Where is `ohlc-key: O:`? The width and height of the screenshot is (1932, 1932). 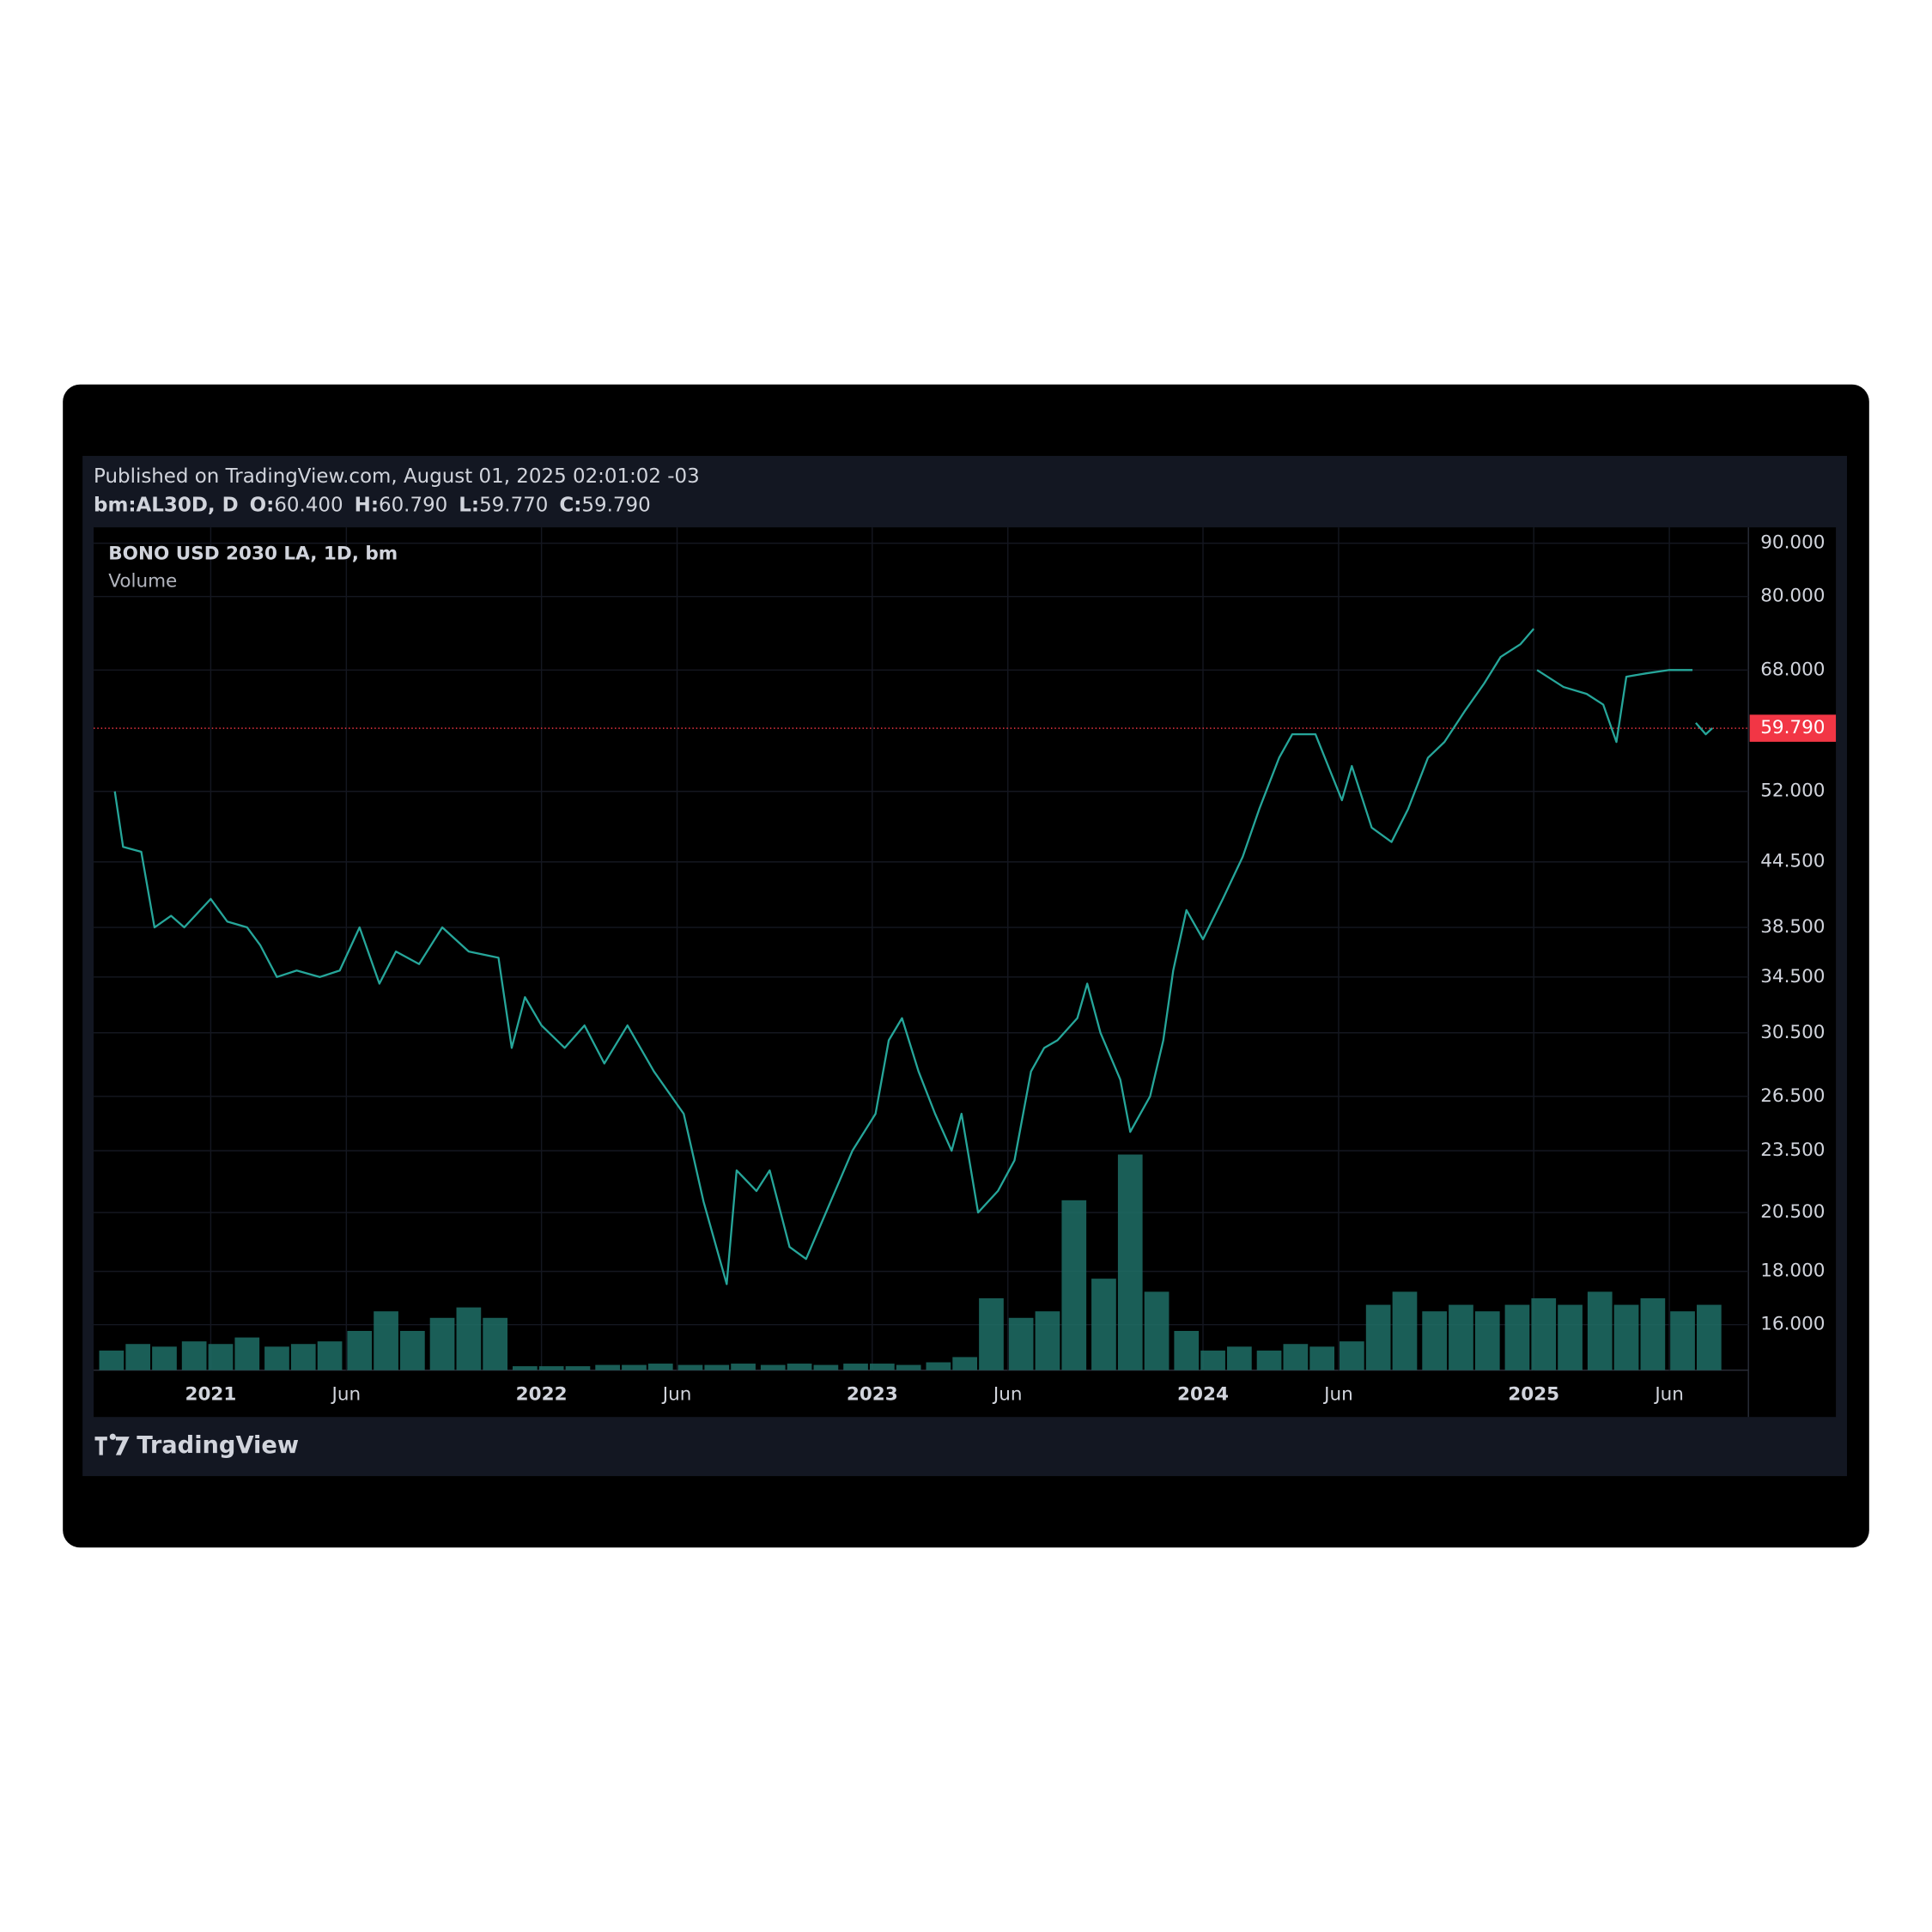 ohlc-key: O: is located at coordinates (262, 505).